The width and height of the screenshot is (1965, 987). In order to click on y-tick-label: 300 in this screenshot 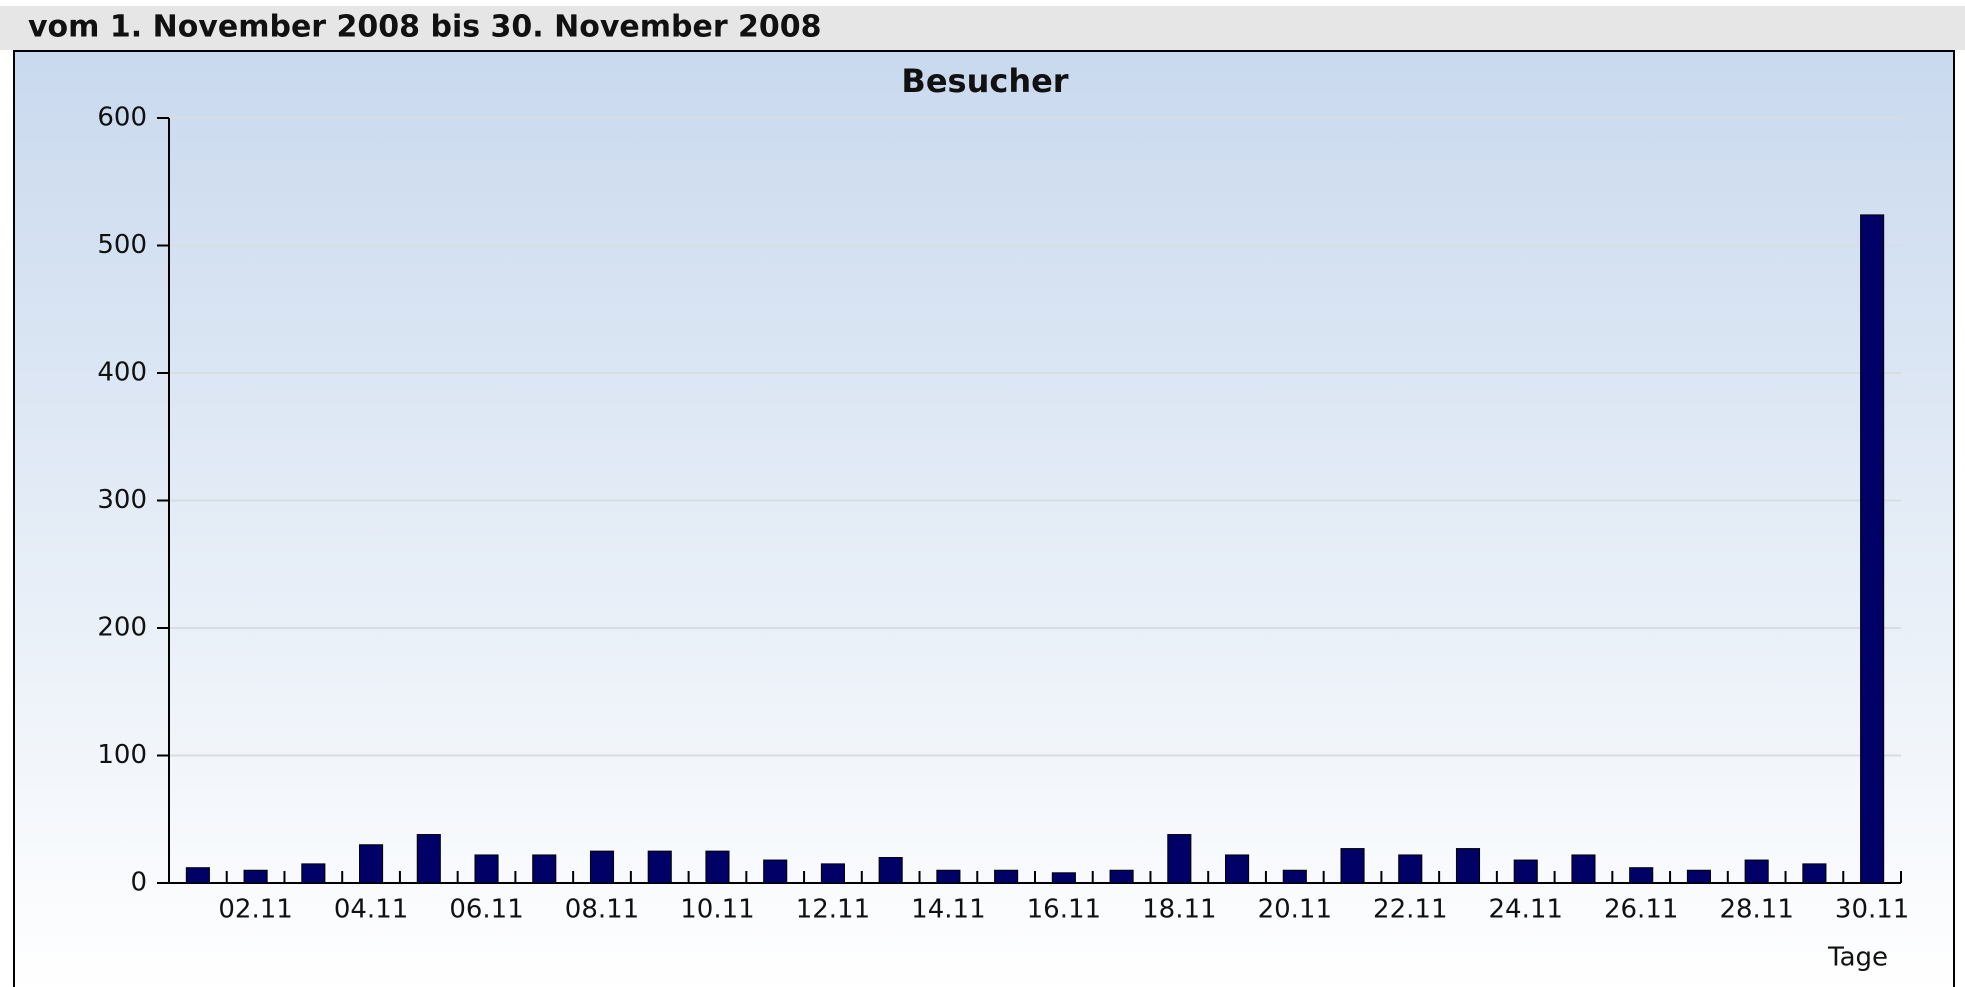, I will do `click(122, 500)`.